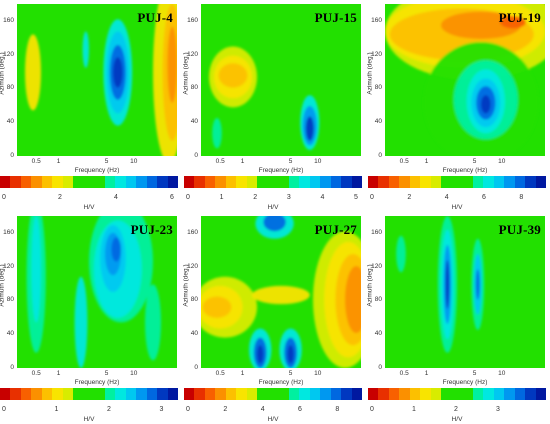  I want to click on heatmap-plot: PUJ-39, so click(465, 292).